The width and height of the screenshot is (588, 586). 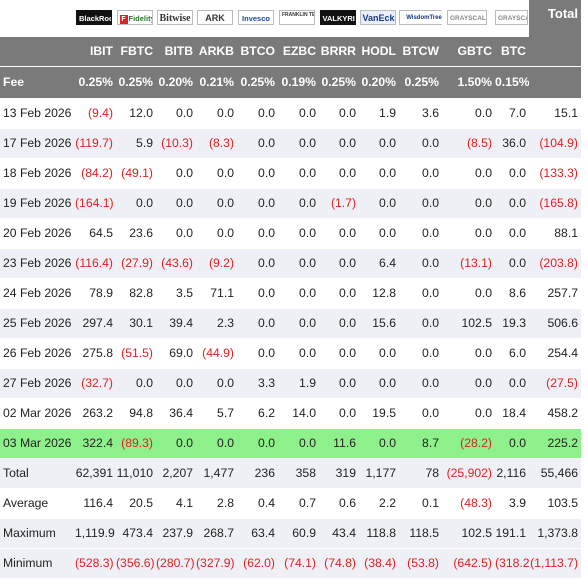 What do you see at coordinates (37, 353) in the screenshot?
I see `row-date: 26 Feb 2026` at bounding box center [37, 353].